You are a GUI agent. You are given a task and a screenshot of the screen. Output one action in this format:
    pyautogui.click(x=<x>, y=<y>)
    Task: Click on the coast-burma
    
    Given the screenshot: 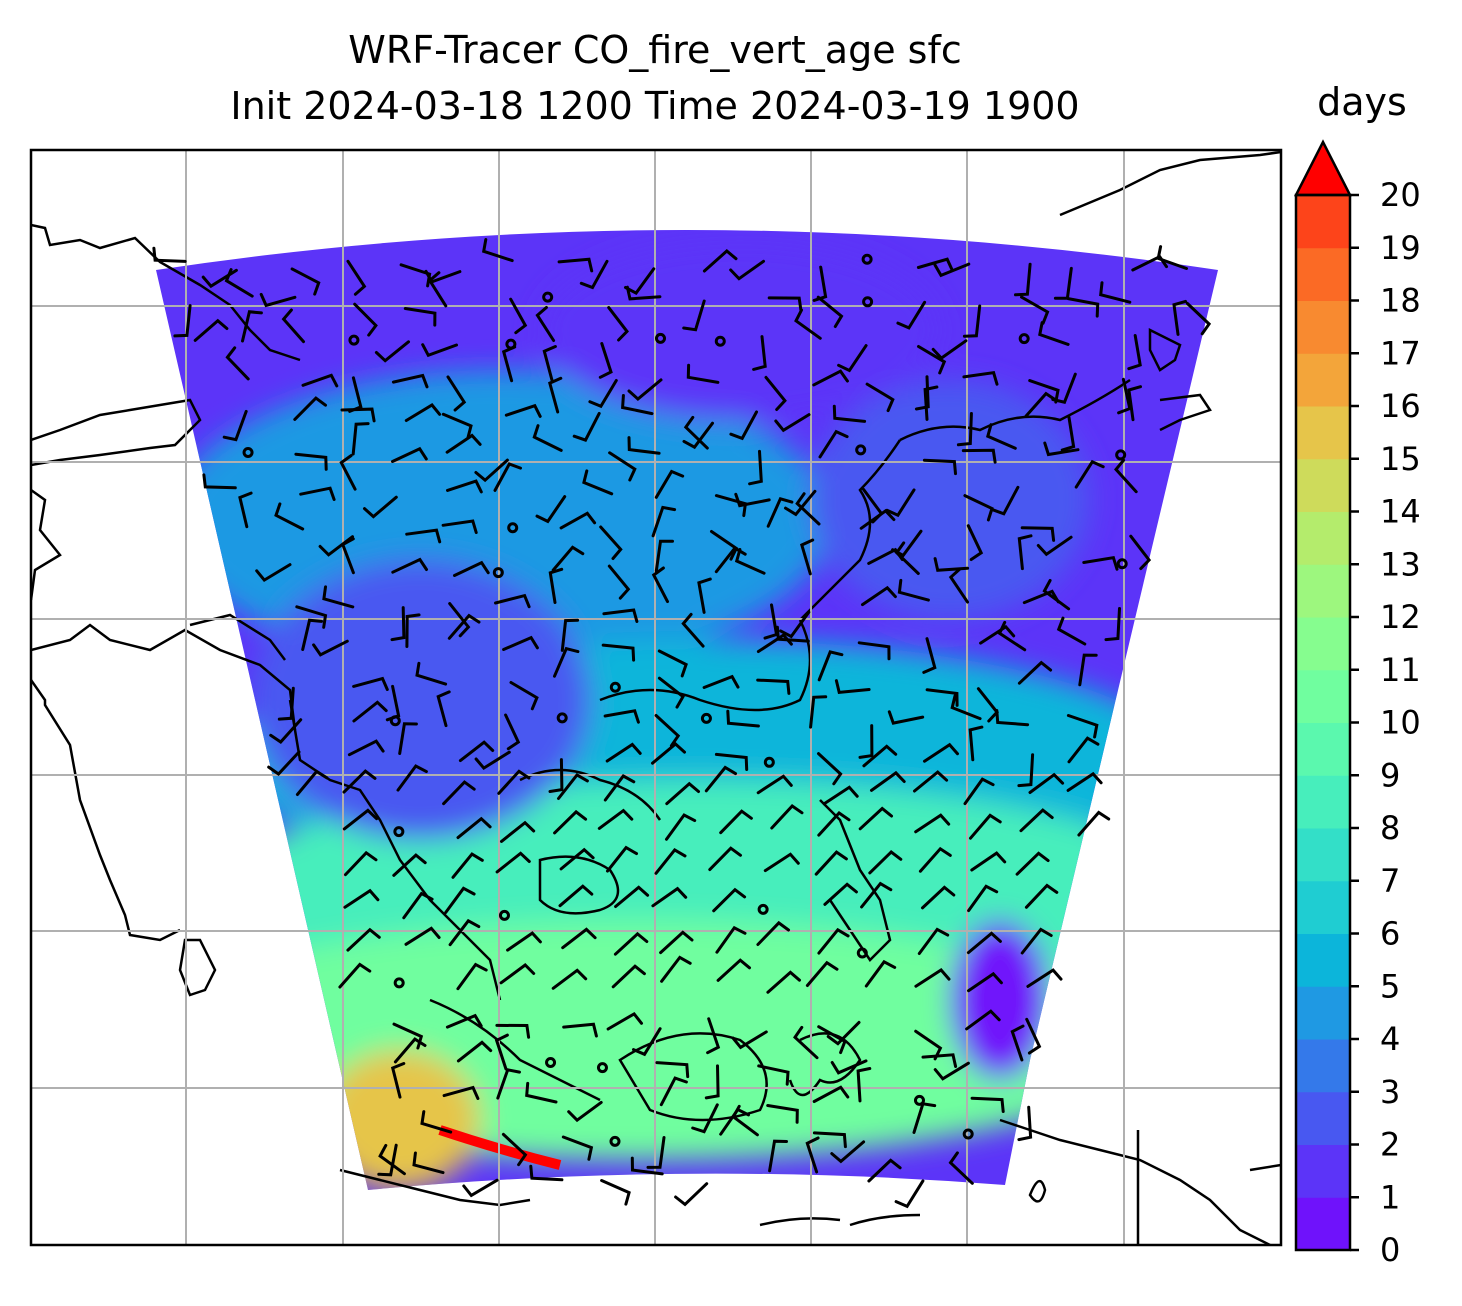 What is the action you would take?
    pyautogui.click(x=395, y=850)
    